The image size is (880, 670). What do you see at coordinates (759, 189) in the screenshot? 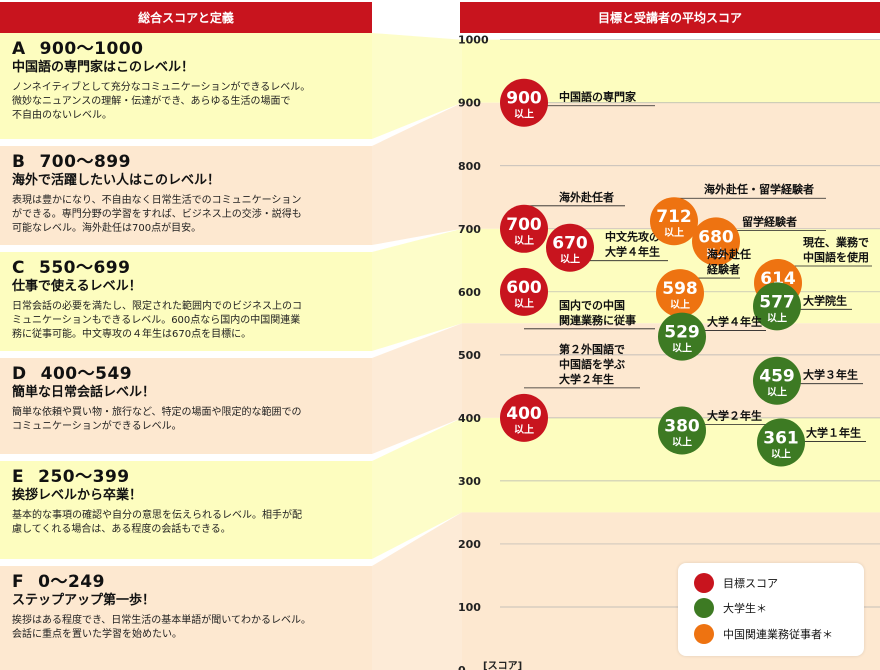
I see `point-label: 海外赴任・留学経験者` at bounding box center [759, 189].